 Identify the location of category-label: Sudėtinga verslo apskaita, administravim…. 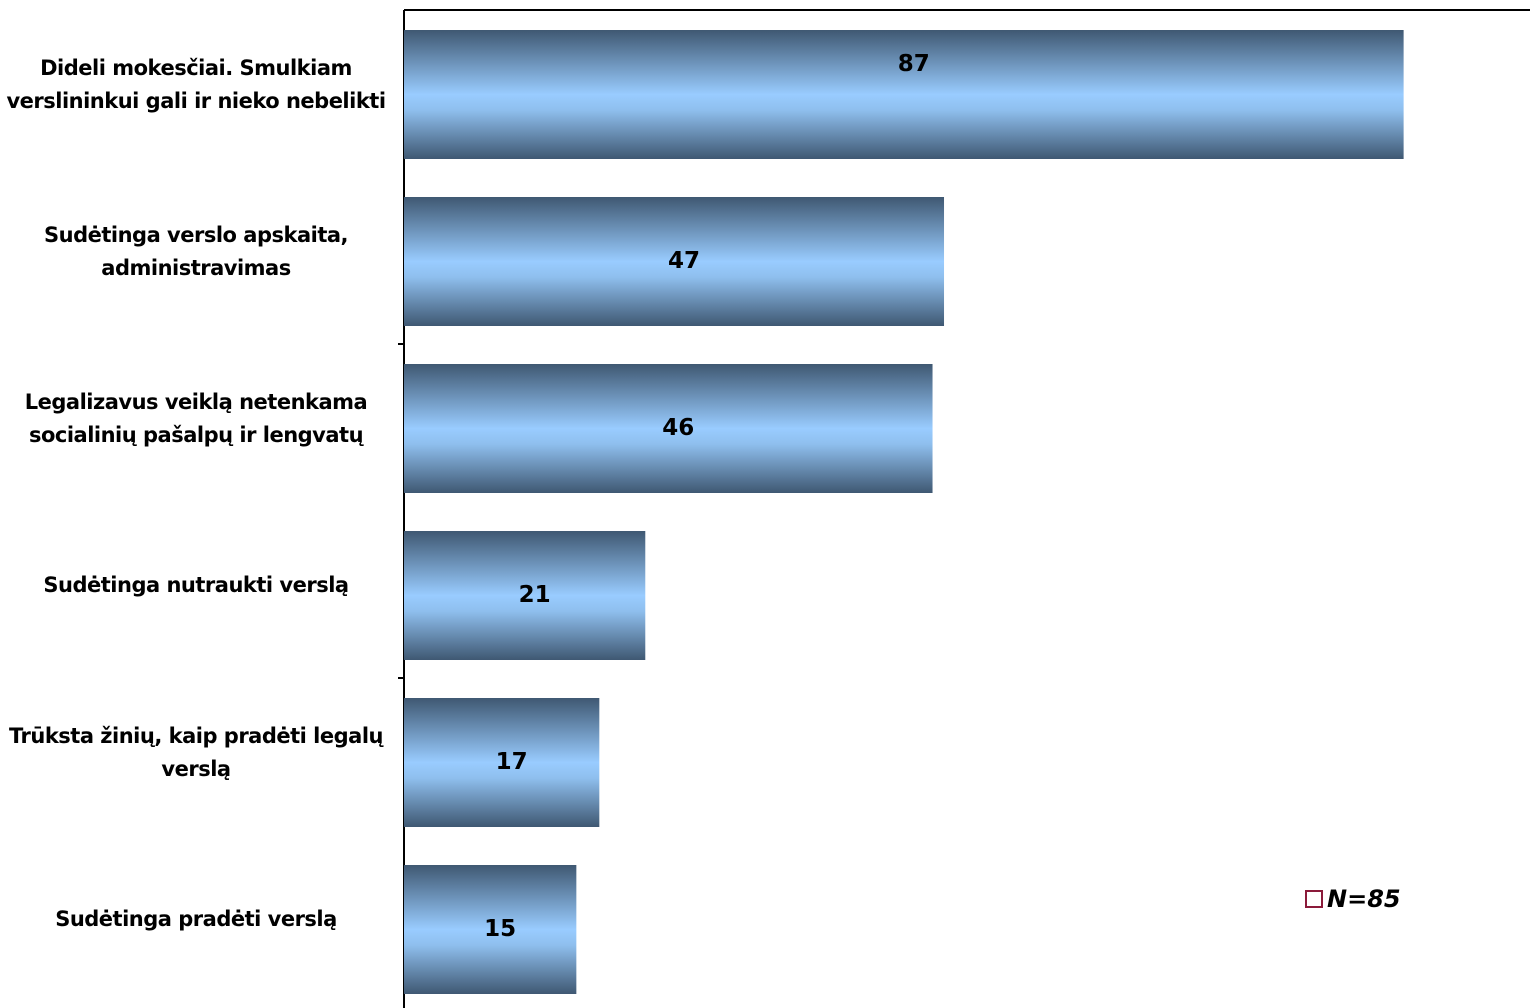
(196, 251).